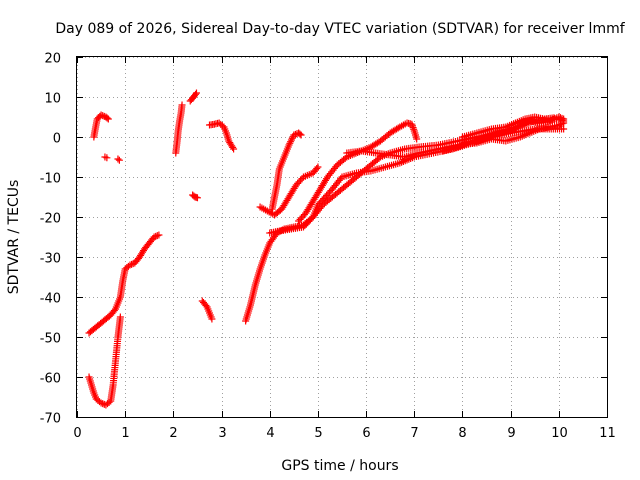 This screenshot has width=640, height=480. I want to click on y-tick-label: -60, so click(50, 379).